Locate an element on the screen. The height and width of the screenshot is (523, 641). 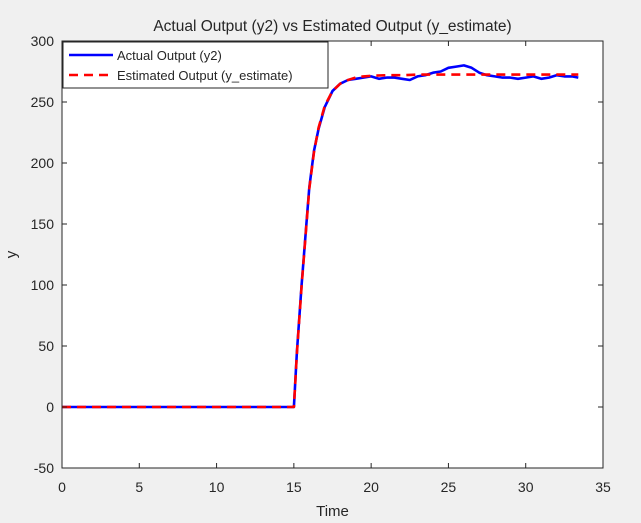
x-tick-label: 20 is located at coordinates (371, 487).